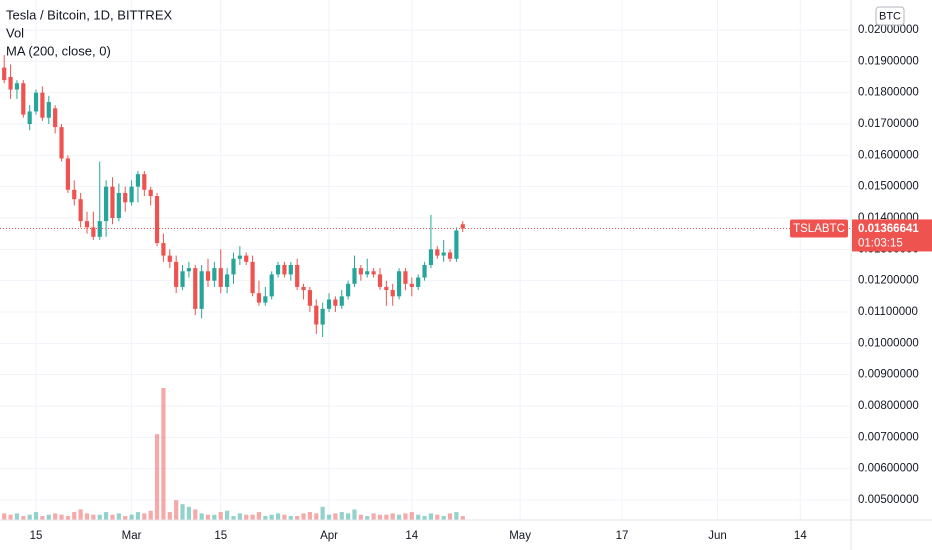  What do you see at coordinates (888, 124) in the screenshot?
I see `y-tick-label: 0.01700000` at bounding box center [888, 124].